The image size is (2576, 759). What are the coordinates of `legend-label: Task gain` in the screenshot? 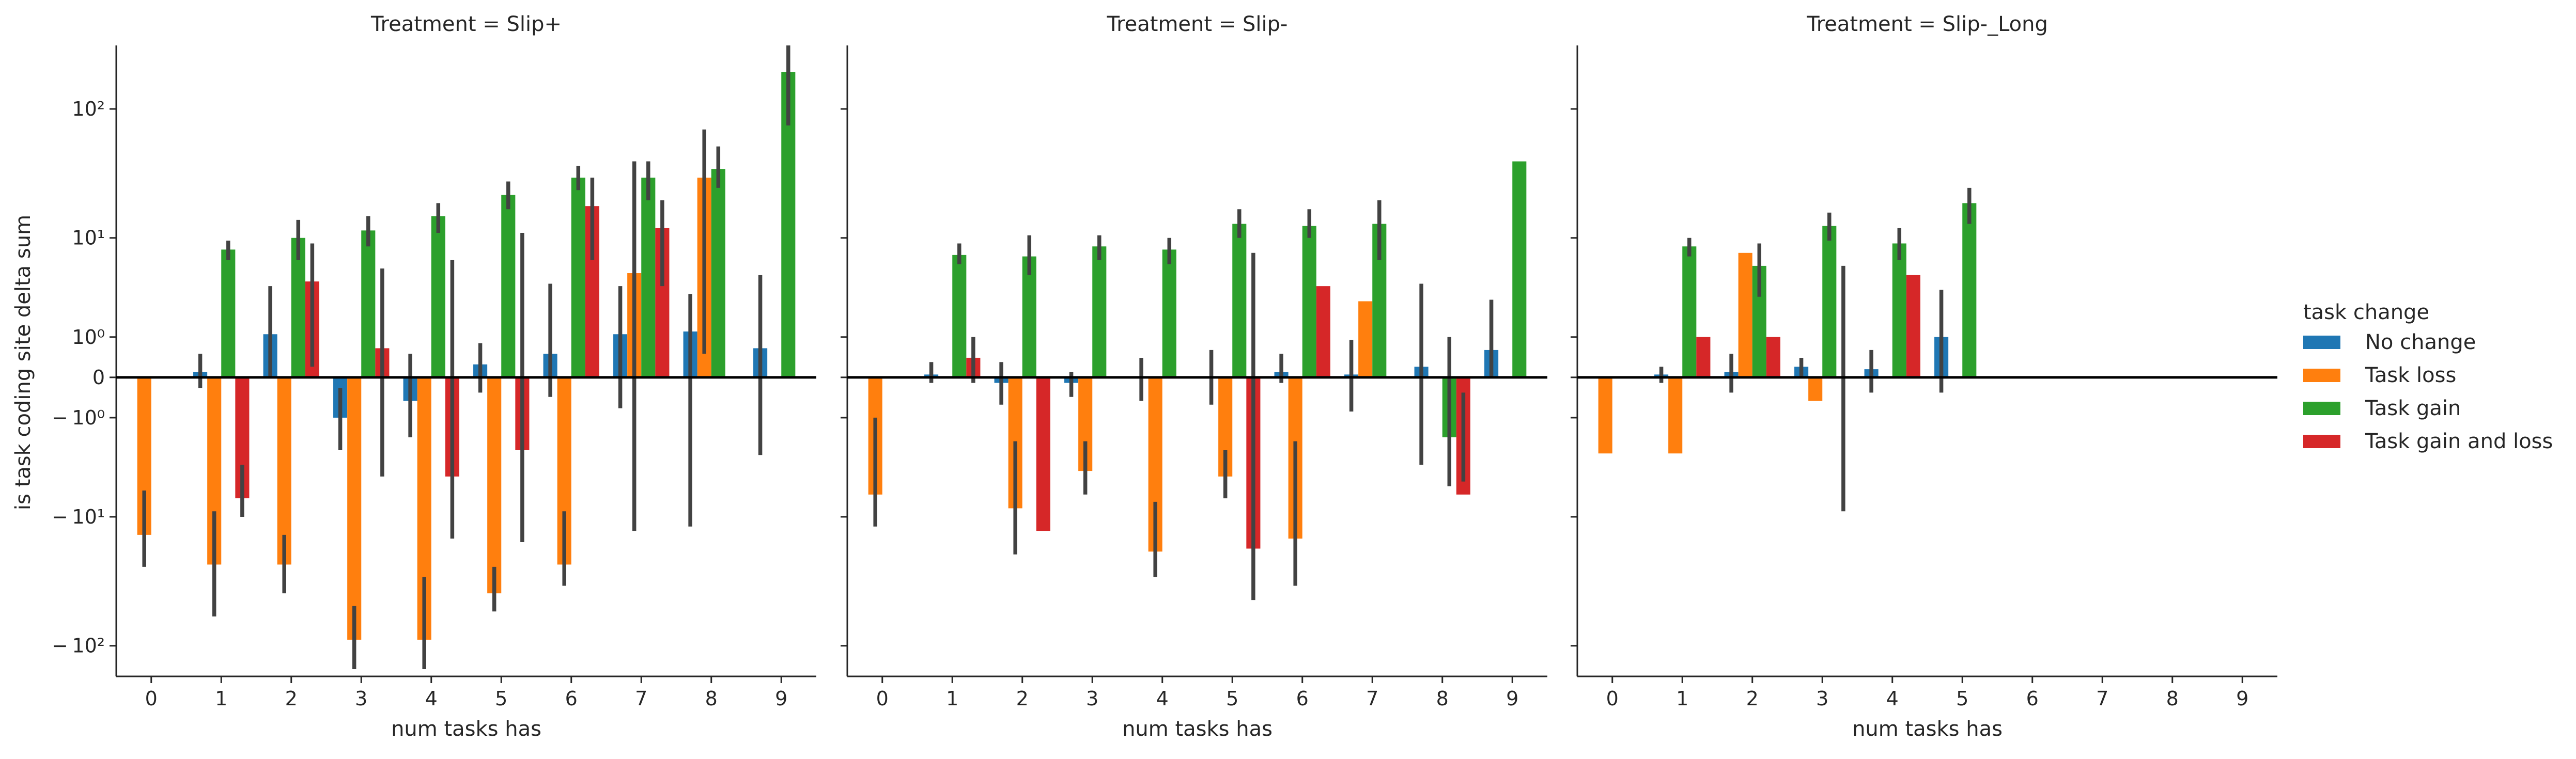 It's located at (2413, 408).